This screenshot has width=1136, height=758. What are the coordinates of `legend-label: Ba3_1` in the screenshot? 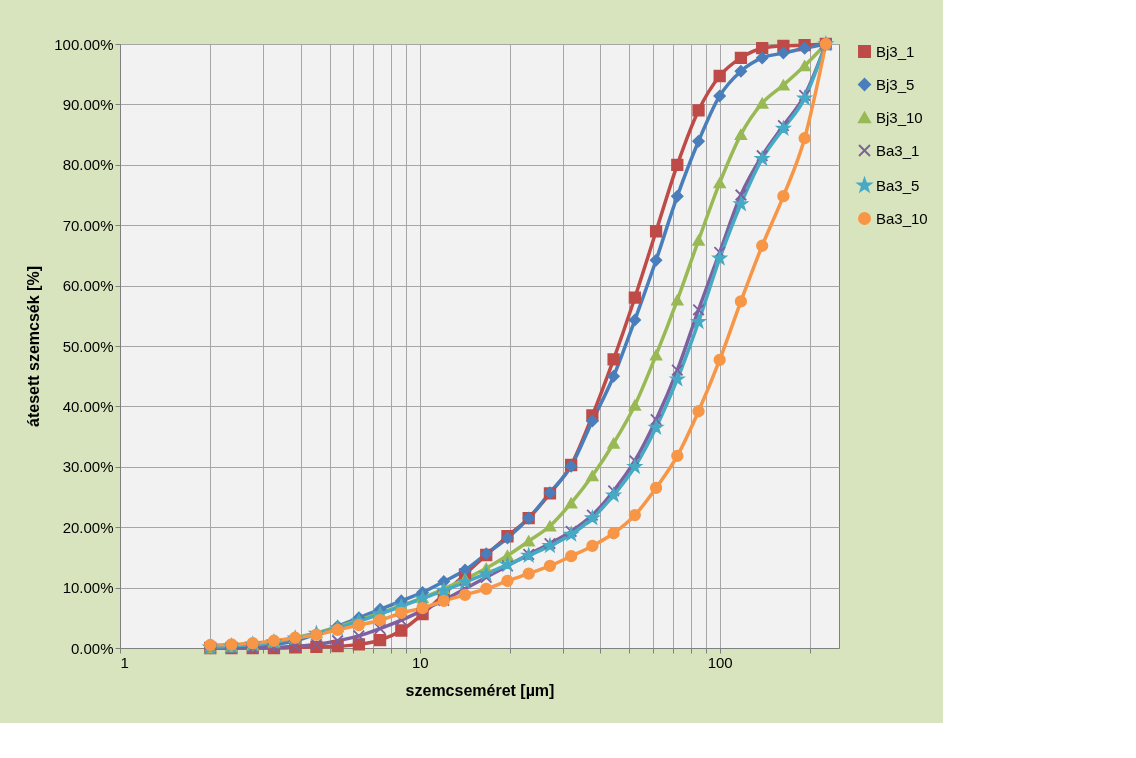 It's located at (898, 150).